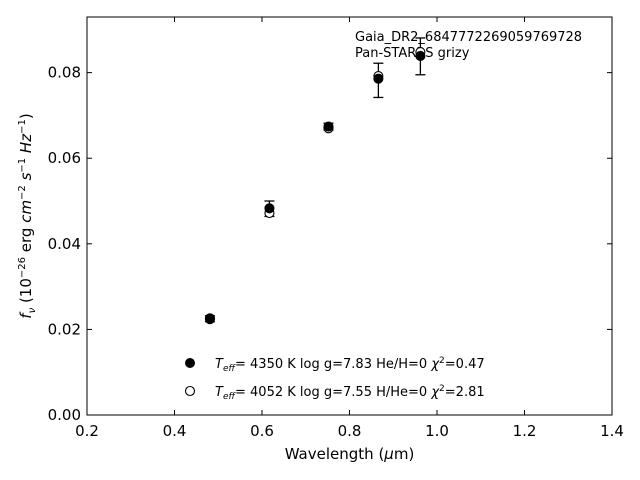  What do you see at coordinates (525, 431) in the screenshot?
I see `x-tick-label: 1.2` at bounding box center [525, 431].